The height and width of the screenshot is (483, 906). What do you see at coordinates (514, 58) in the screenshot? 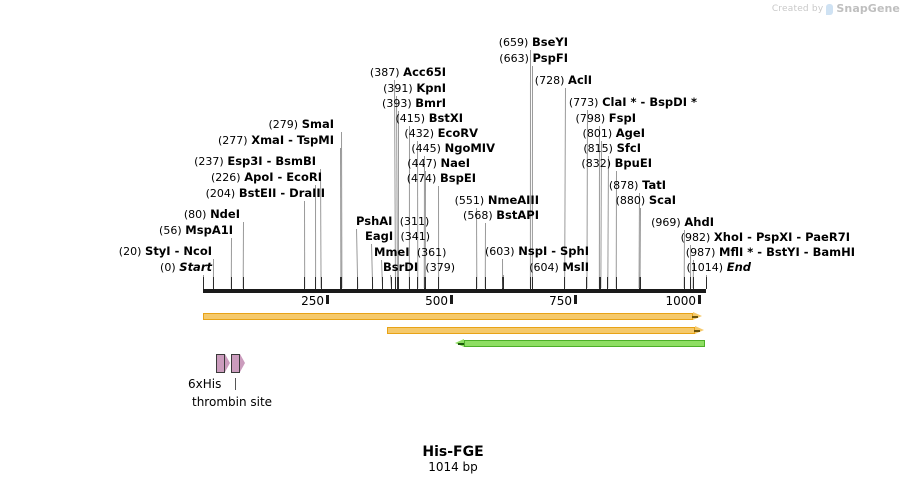
I see `site-position: (663)` at bounding box center [514, 58].